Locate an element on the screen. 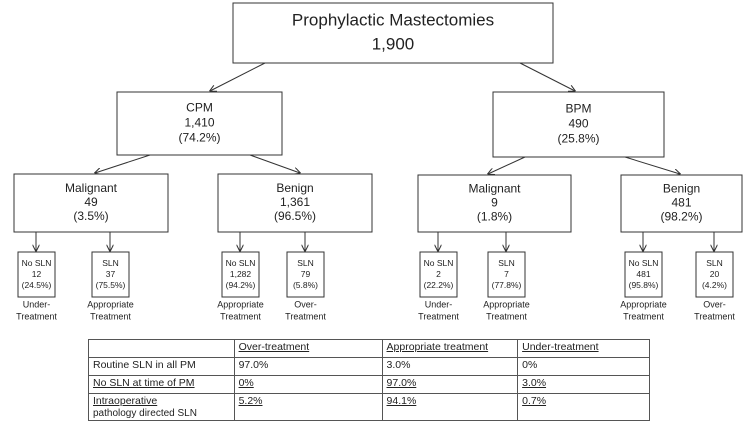  node-text: 79 is located at coordinates (306, 274).